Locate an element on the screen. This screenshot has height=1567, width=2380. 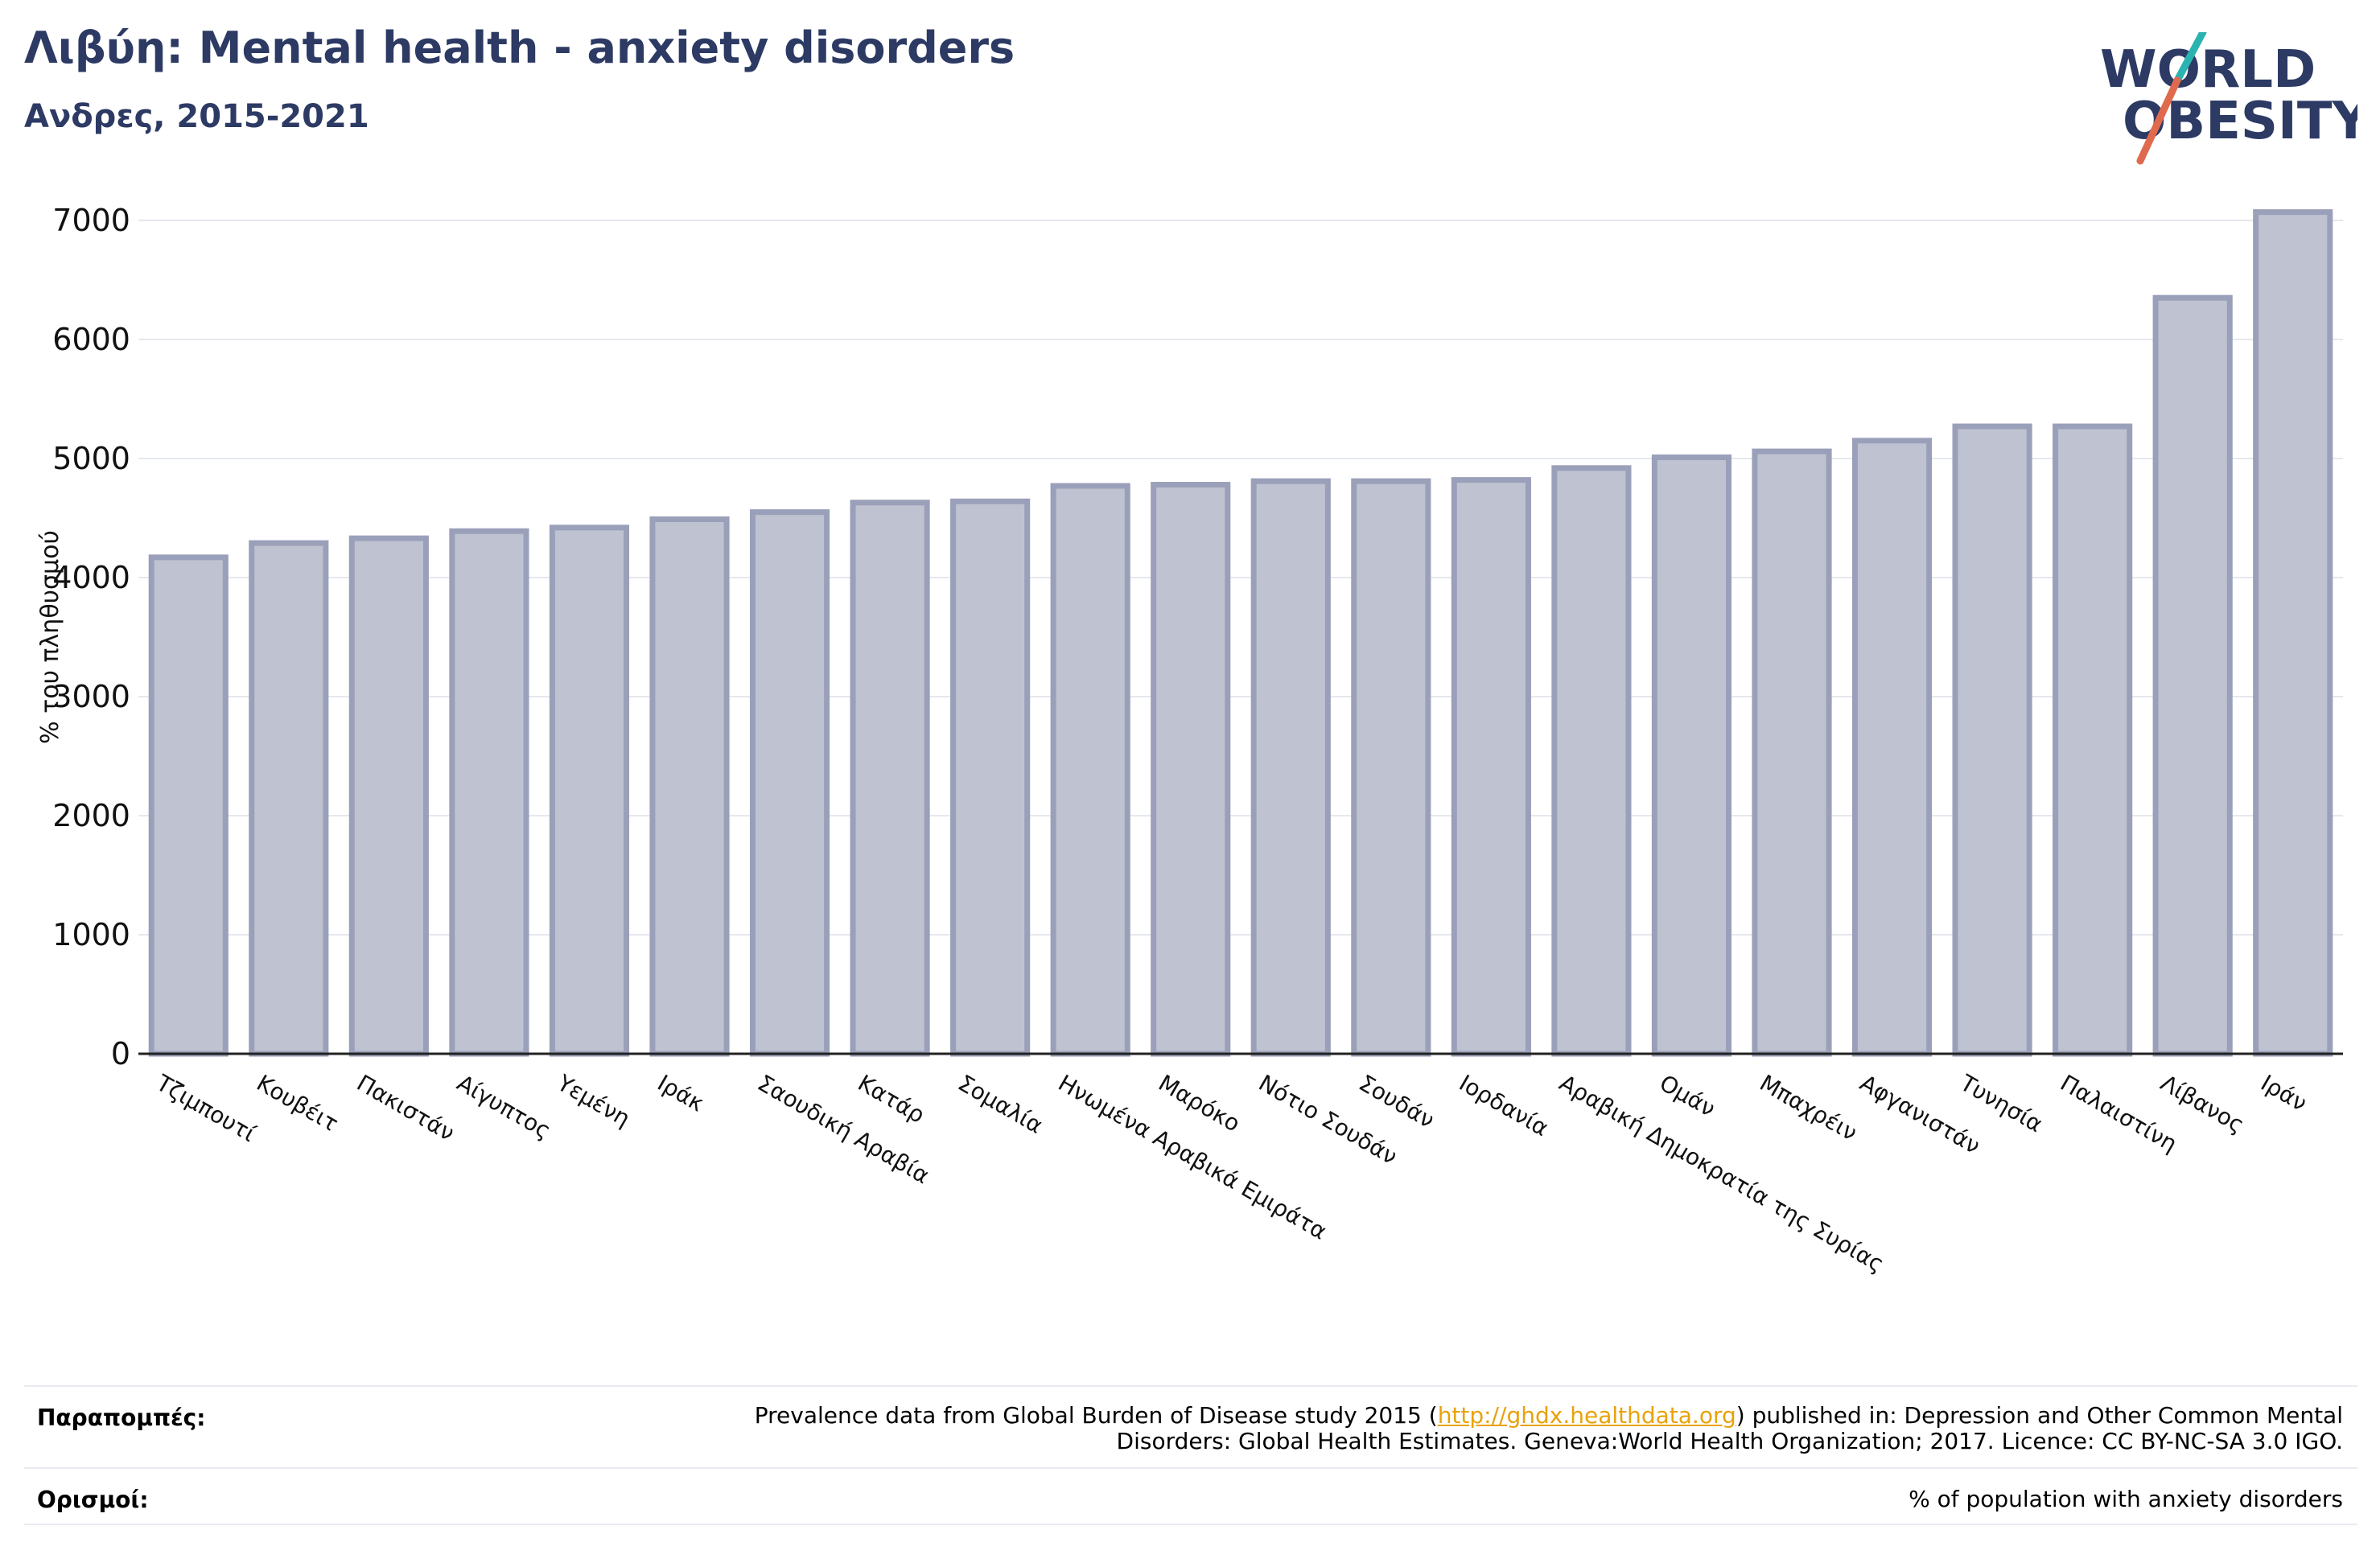
world-obesity-logo: WORLD OBESITY is located at coordinates (2228, 98).